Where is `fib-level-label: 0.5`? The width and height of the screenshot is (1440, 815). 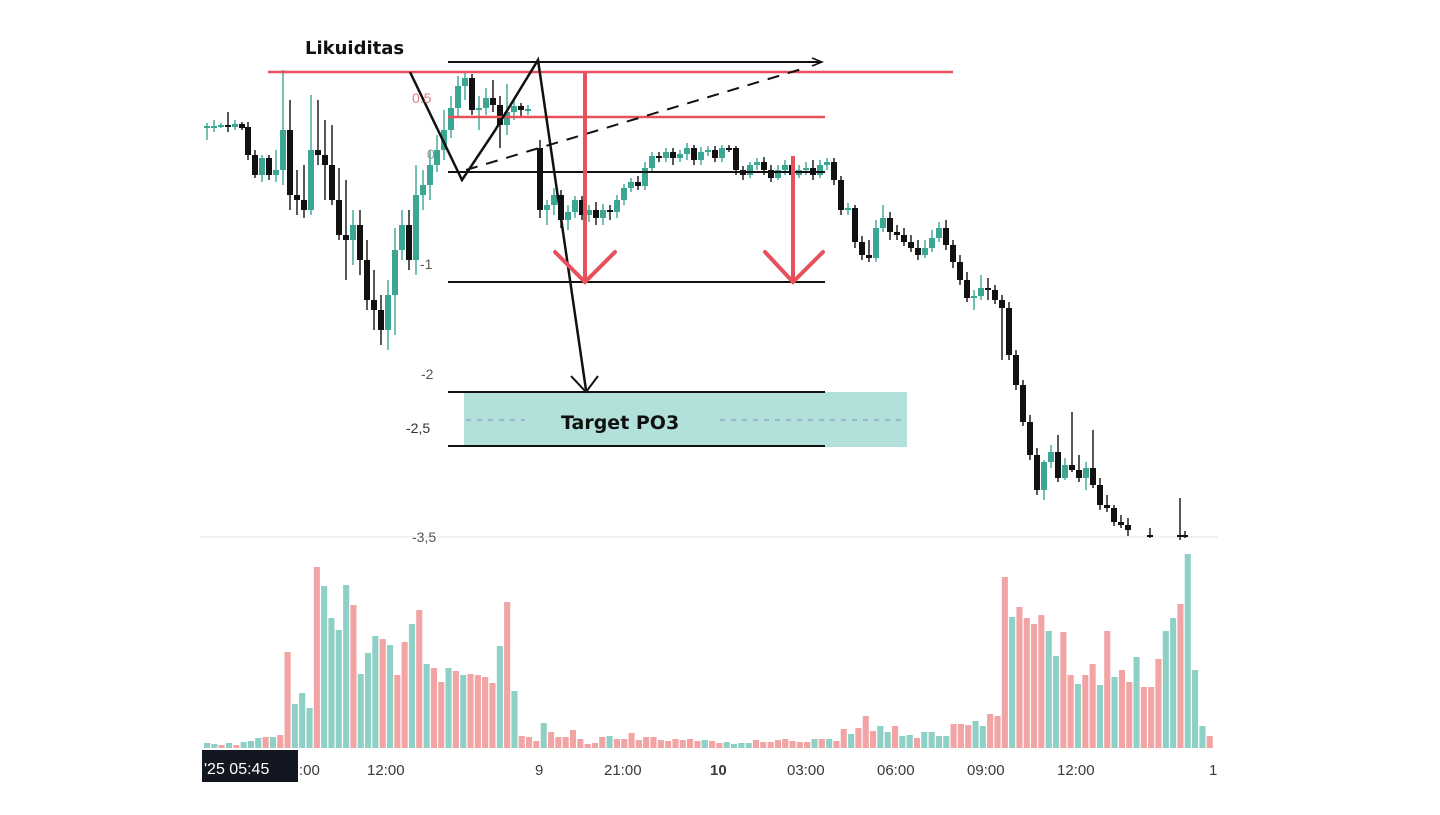
fib-level-label: 0.5 is located at coordinates (422, 98).